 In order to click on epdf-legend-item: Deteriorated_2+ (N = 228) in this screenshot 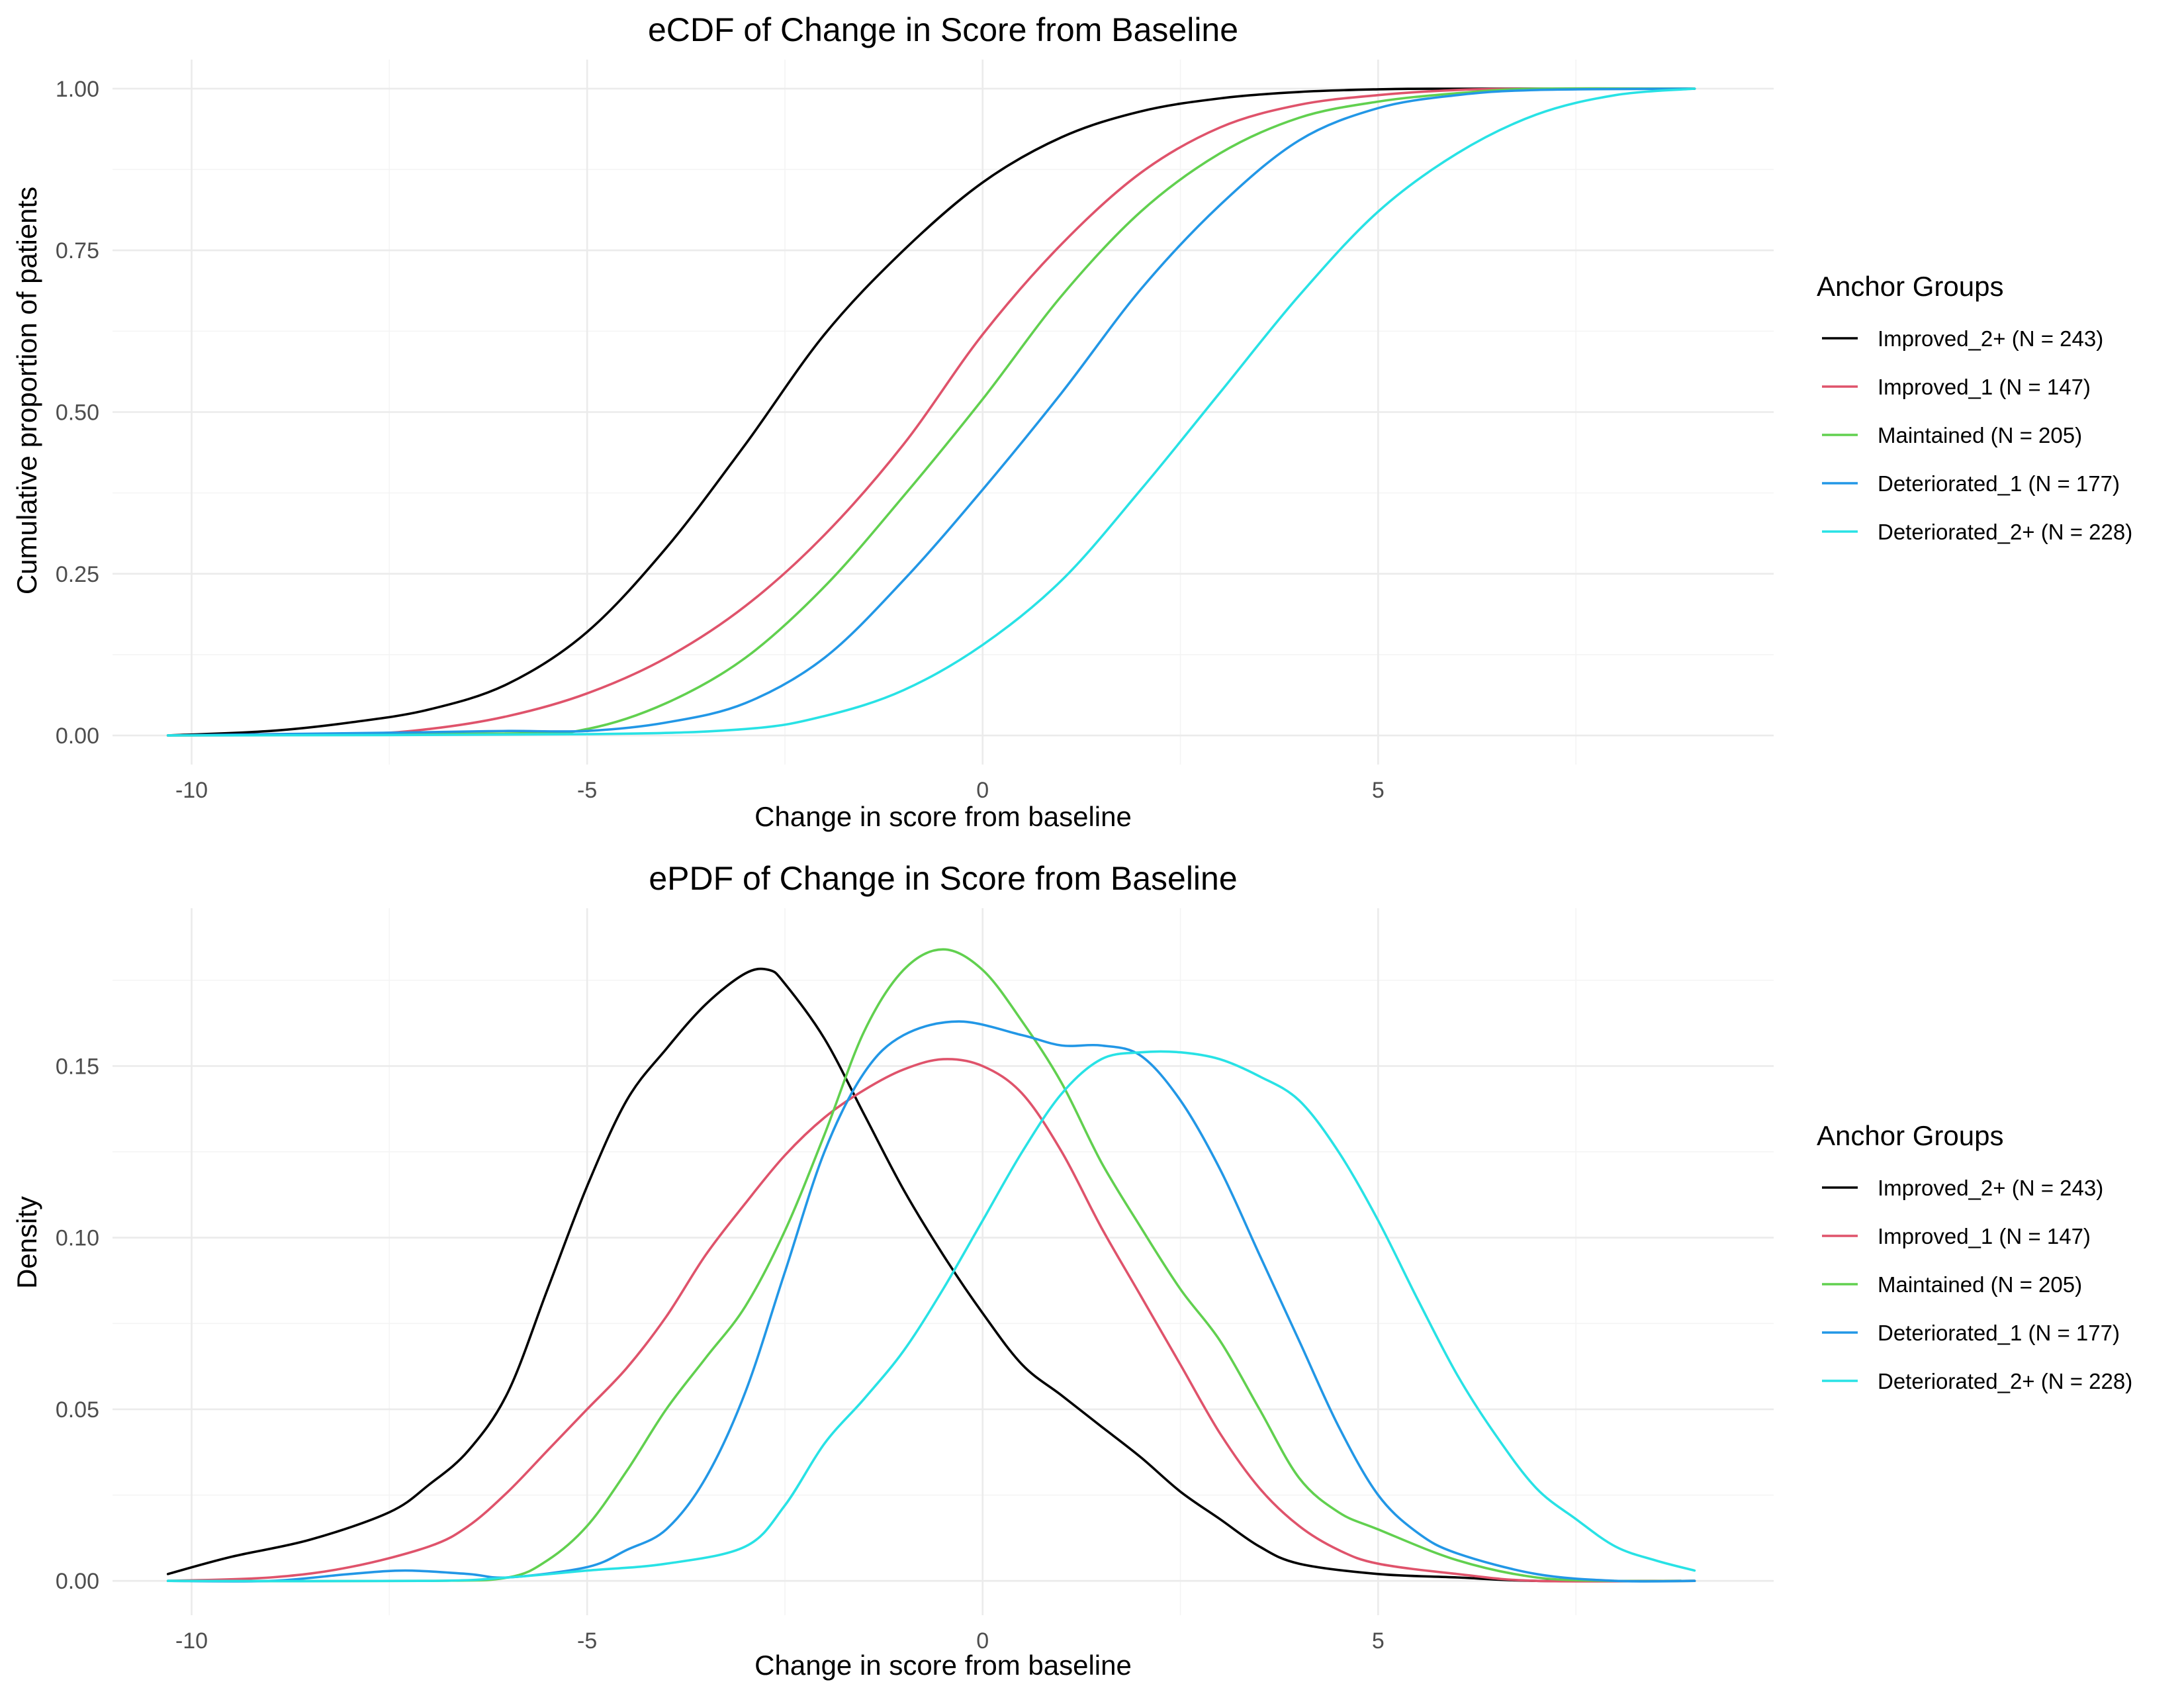, I will do `click(1977, 1381)`.